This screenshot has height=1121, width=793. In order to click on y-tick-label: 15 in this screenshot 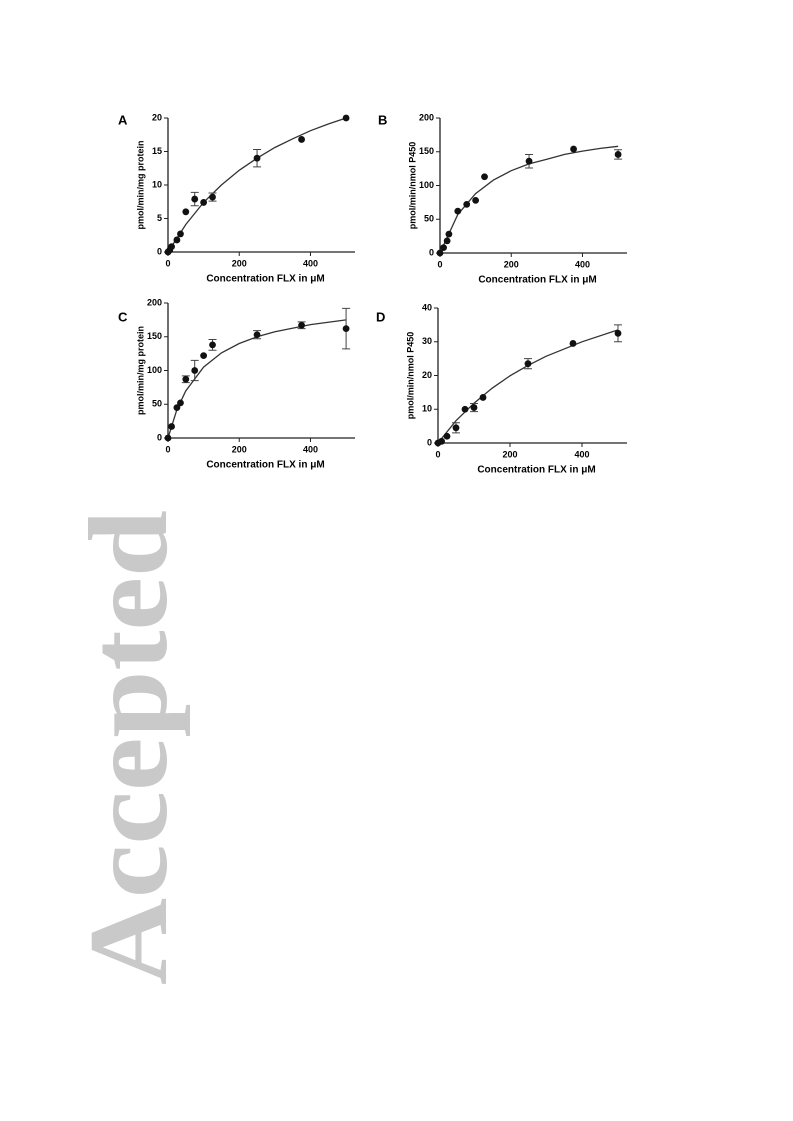, I will do `click(157, 151)`.